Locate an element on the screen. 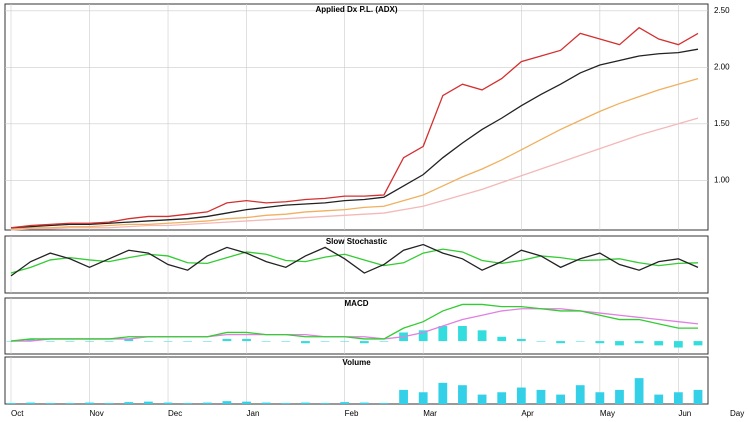 This screenshot has width=750, height=422. y-tick-label: 2.50 is located at coordinates (722, 10).